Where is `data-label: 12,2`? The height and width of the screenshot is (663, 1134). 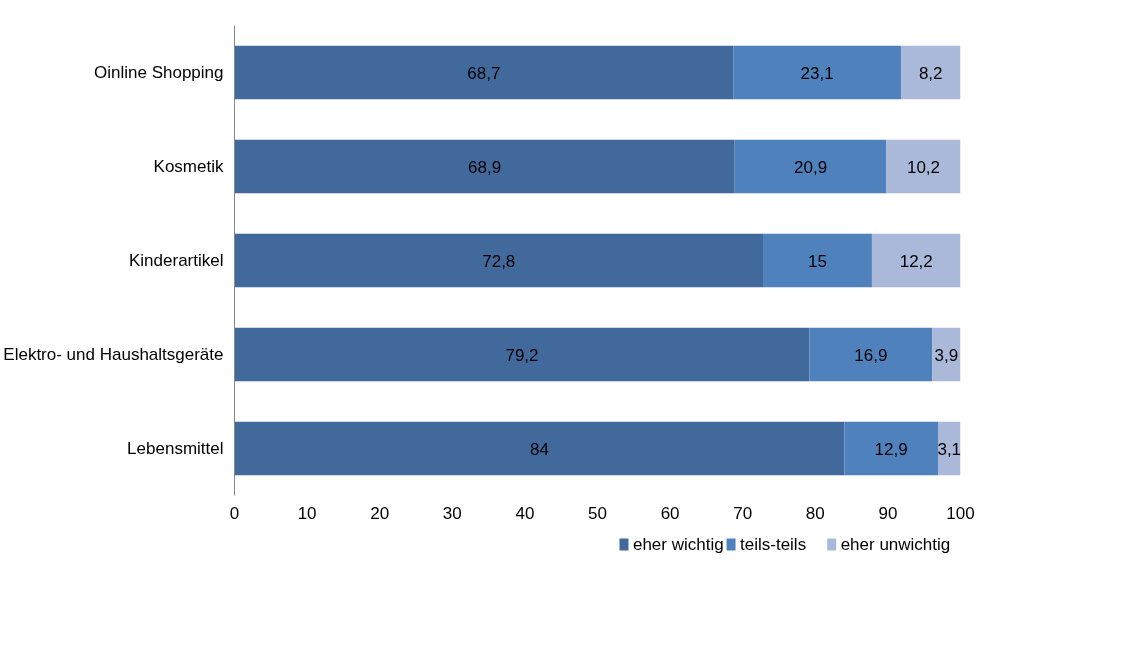
data-label: 12,2 is located at coordinates (916, 261).